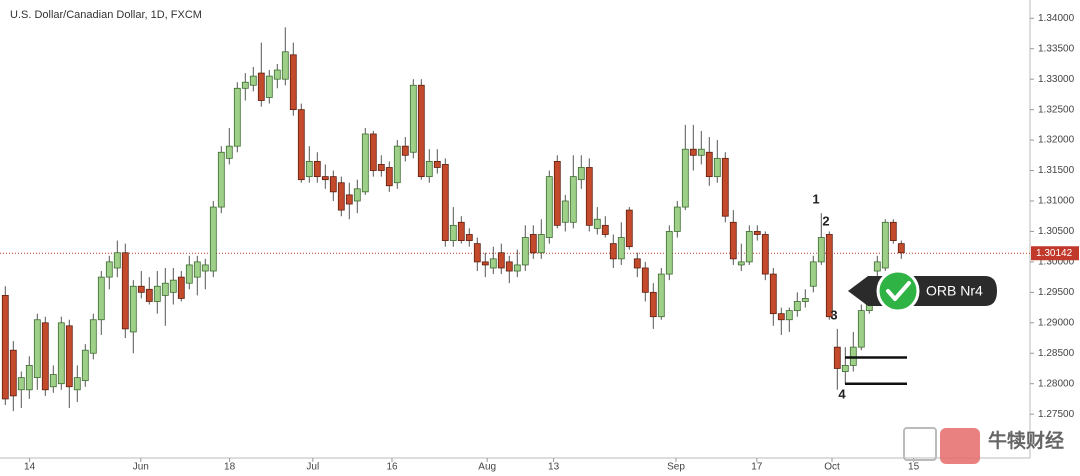 The width and height of the screenshot is (1080, 476). What do you see at coordinates (230, 467) in the screenshot?
I see `x-tick-label: 18` at bounding box center [230, 467].